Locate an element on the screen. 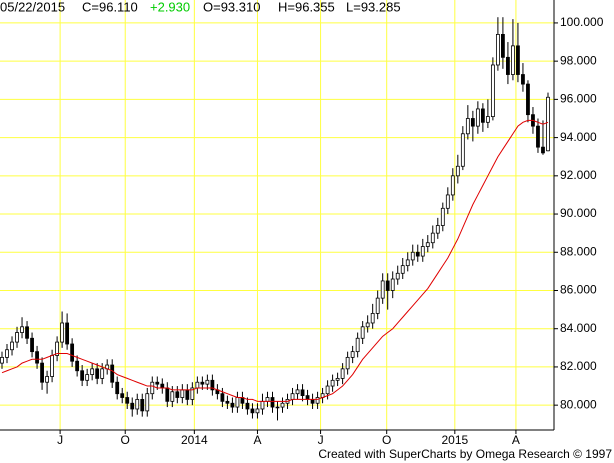  y-tick-label: 82.000 is located at coordinates (578, 366).